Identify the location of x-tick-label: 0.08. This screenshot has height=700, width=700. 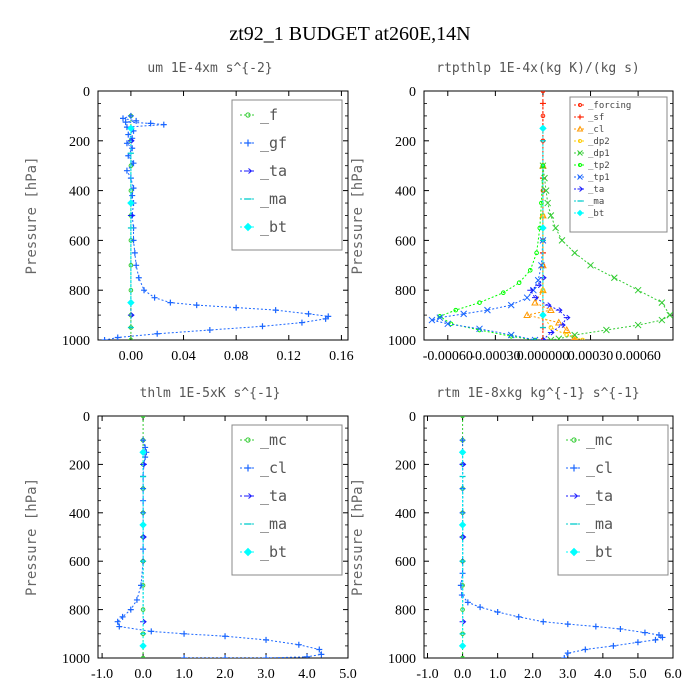
(236, 356).